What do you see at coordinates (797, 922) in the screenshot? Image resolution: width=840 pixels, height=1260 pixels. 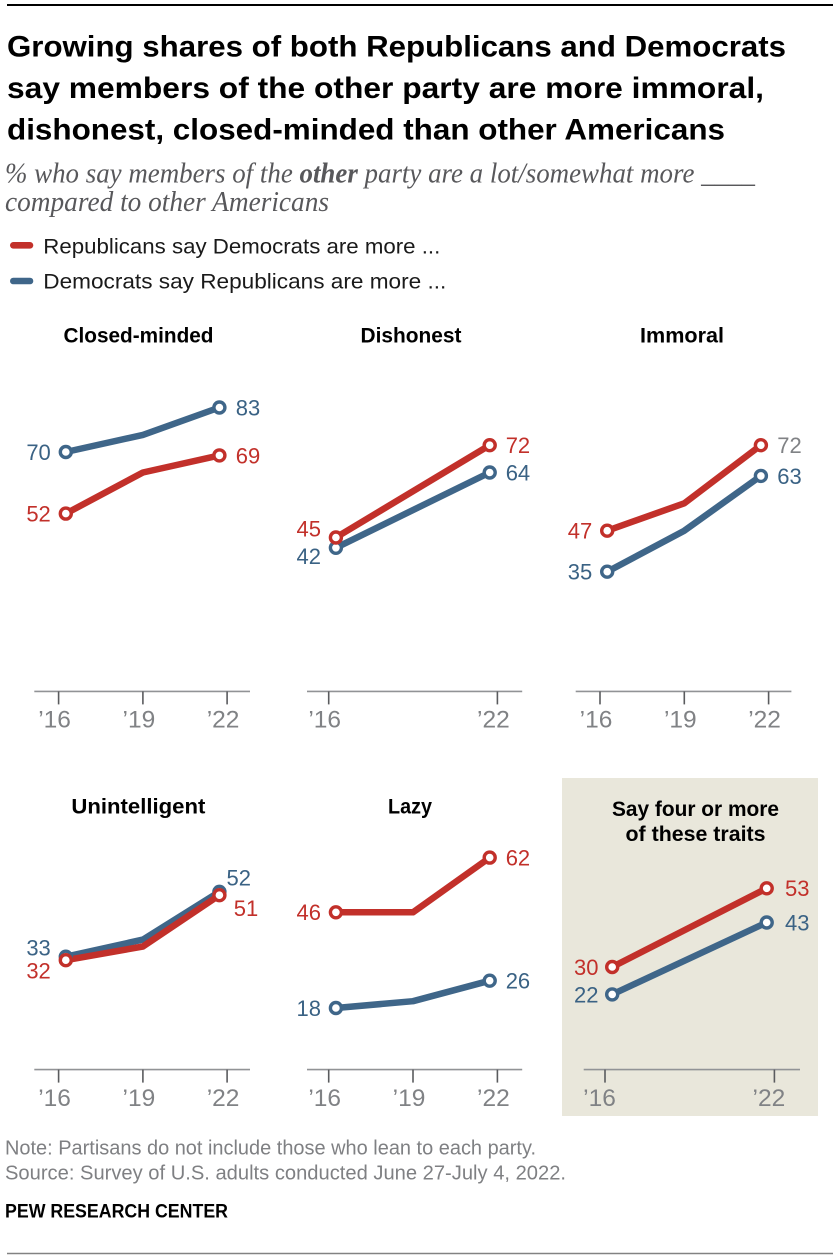 I see `svg-text: 43` at bounding box center [797, 922].